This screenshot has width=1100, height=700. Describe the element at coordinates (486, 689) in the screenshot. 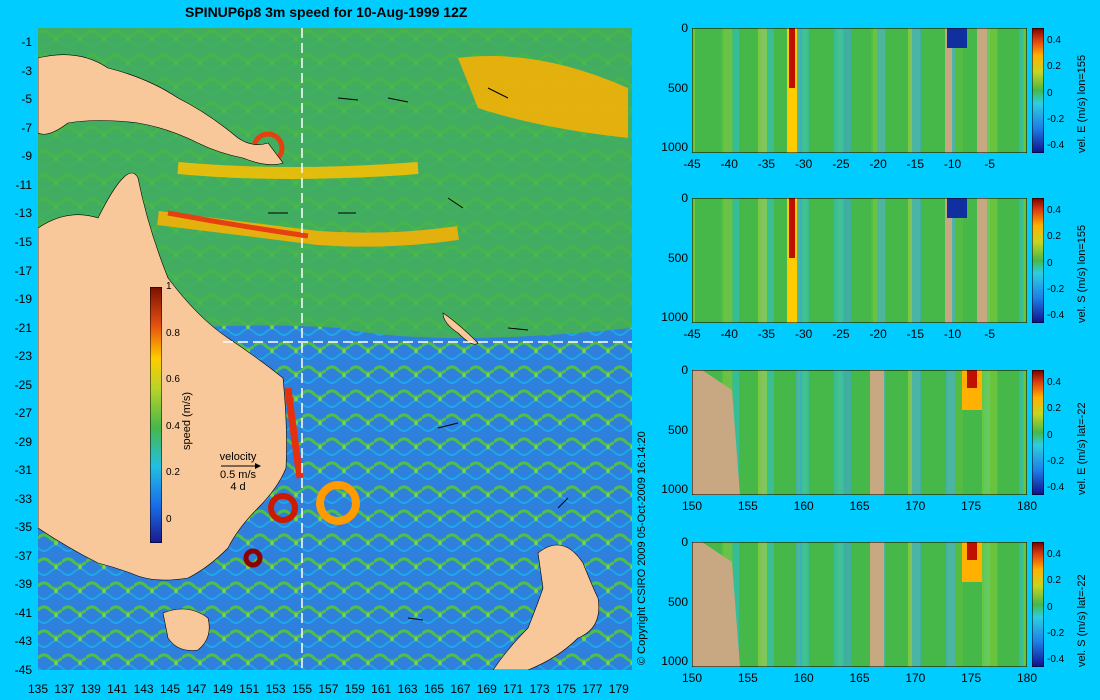

I see `lon-tick-label: 169` at that location.